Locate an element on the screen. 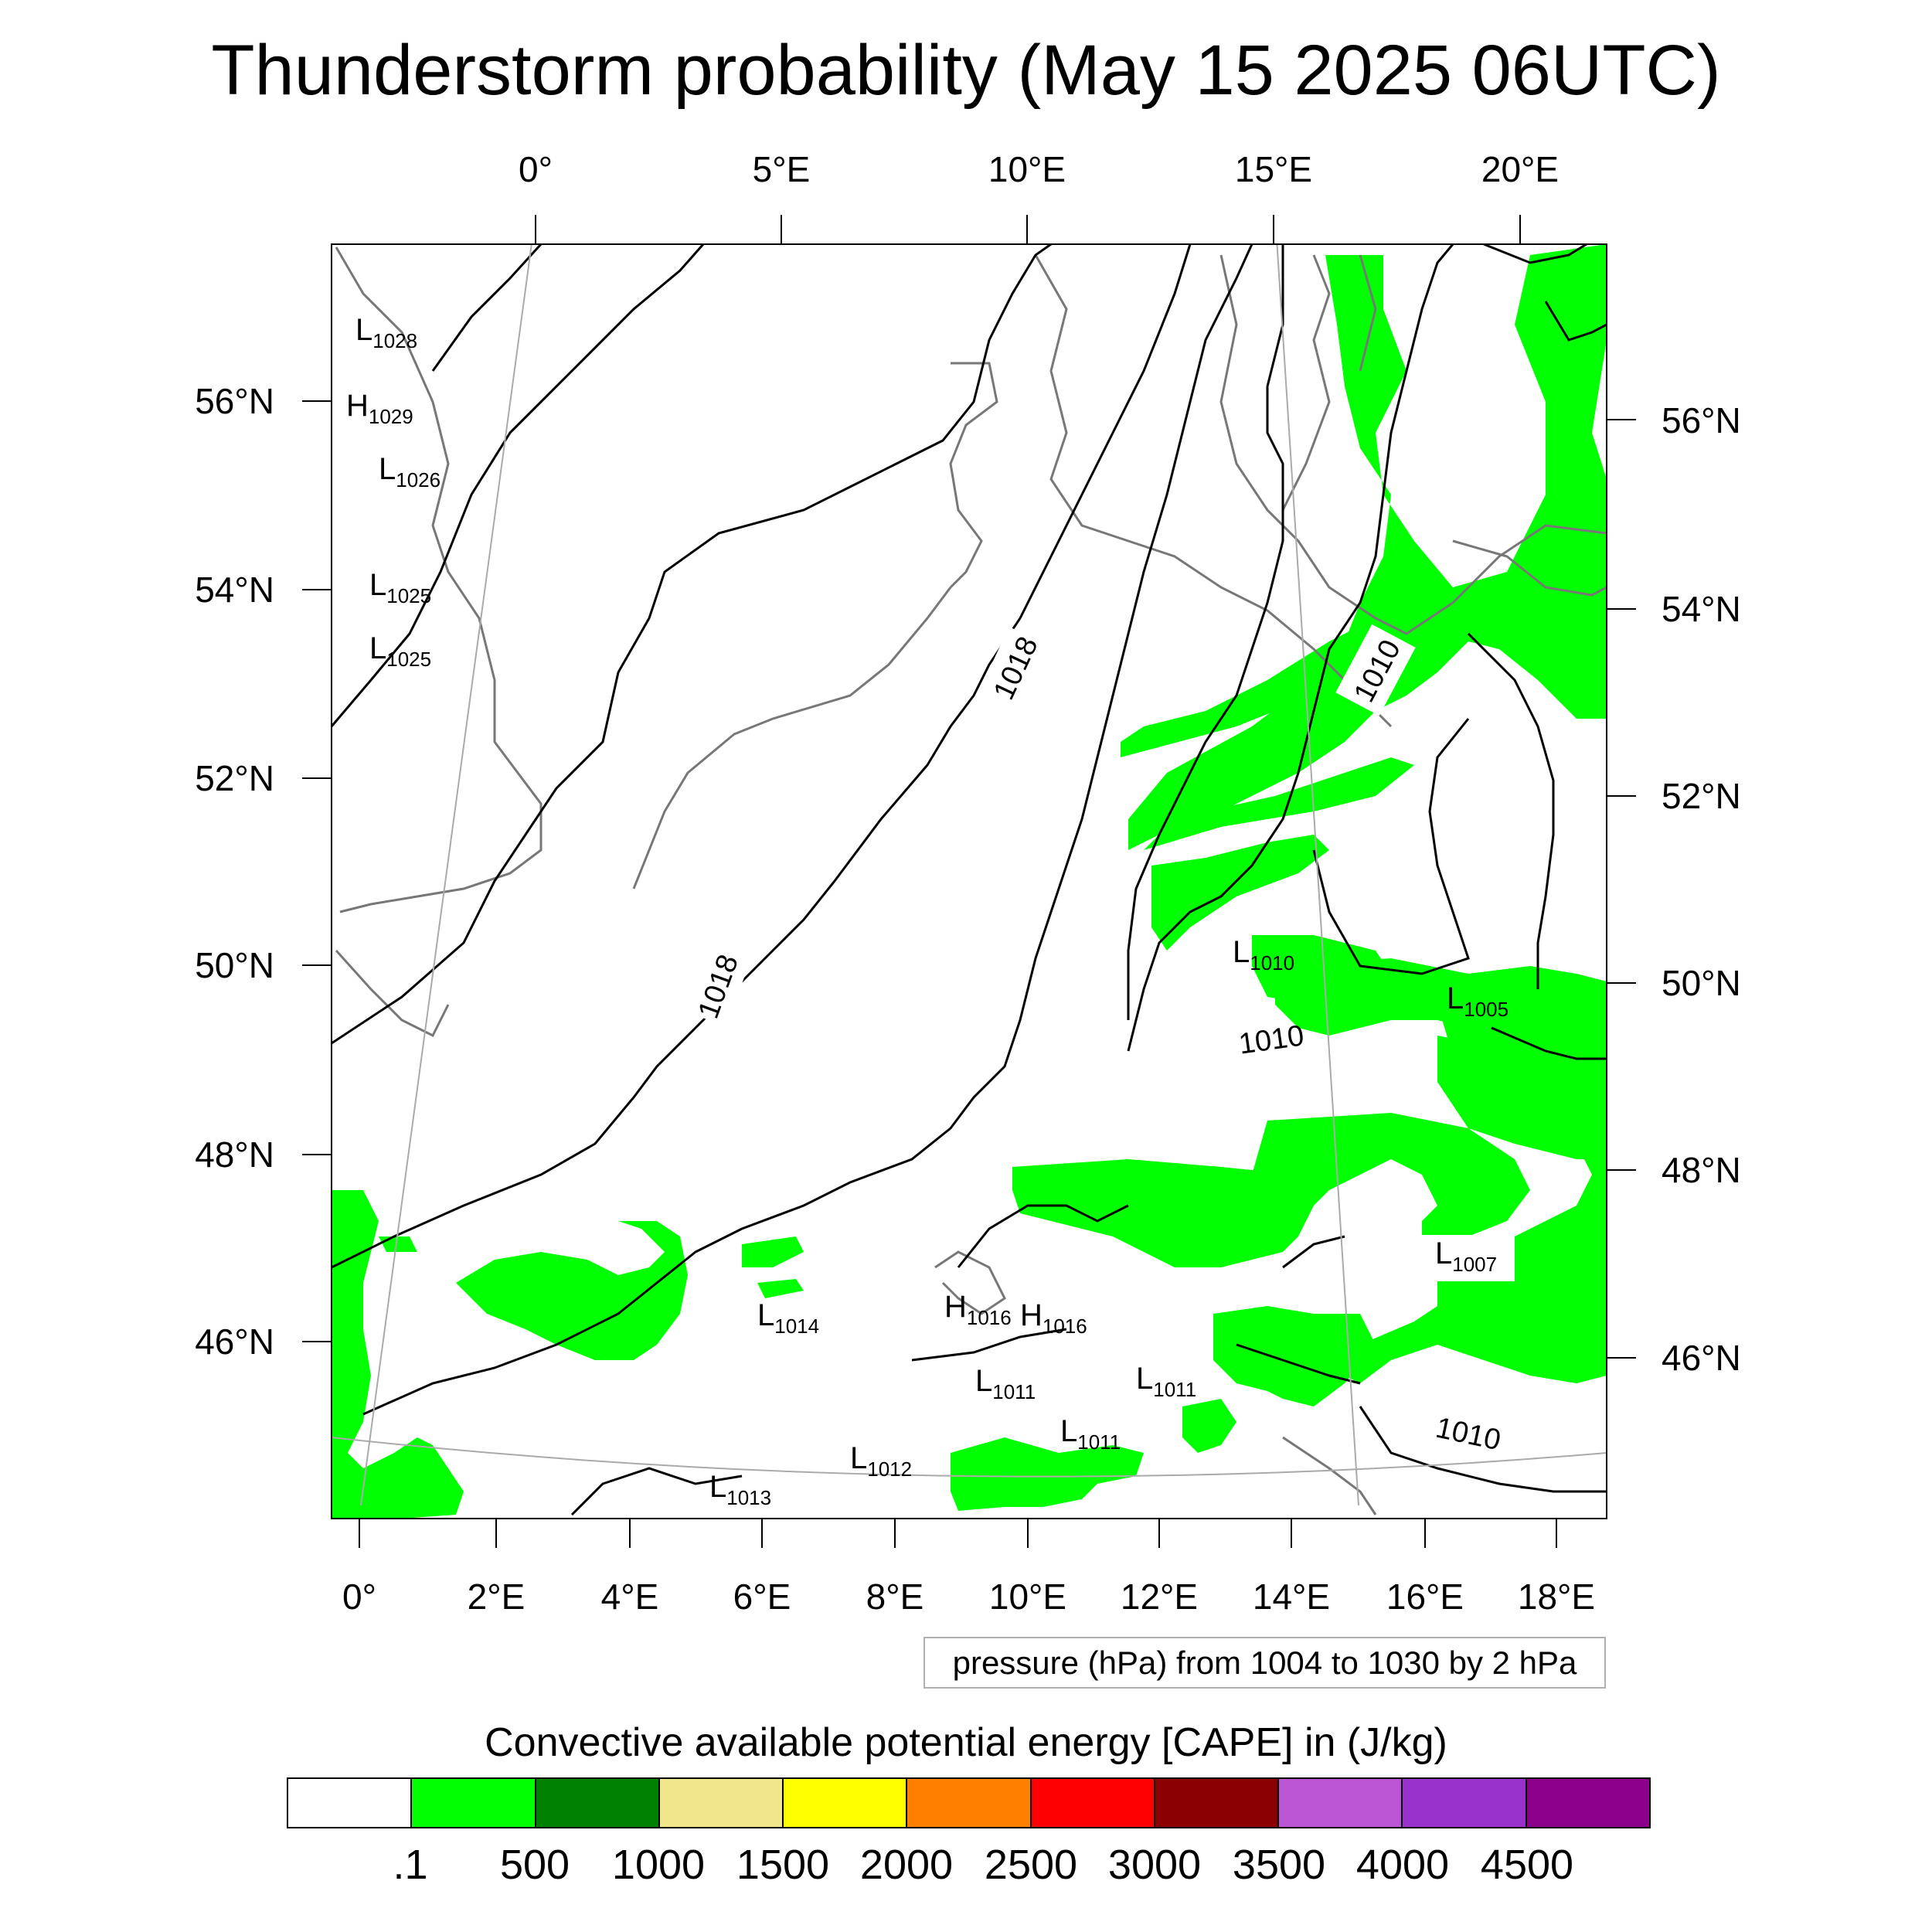 The height and width of the screenshot is (1932, 1932). top-lon-label: 20°E is located at coordinates (1520, 169).